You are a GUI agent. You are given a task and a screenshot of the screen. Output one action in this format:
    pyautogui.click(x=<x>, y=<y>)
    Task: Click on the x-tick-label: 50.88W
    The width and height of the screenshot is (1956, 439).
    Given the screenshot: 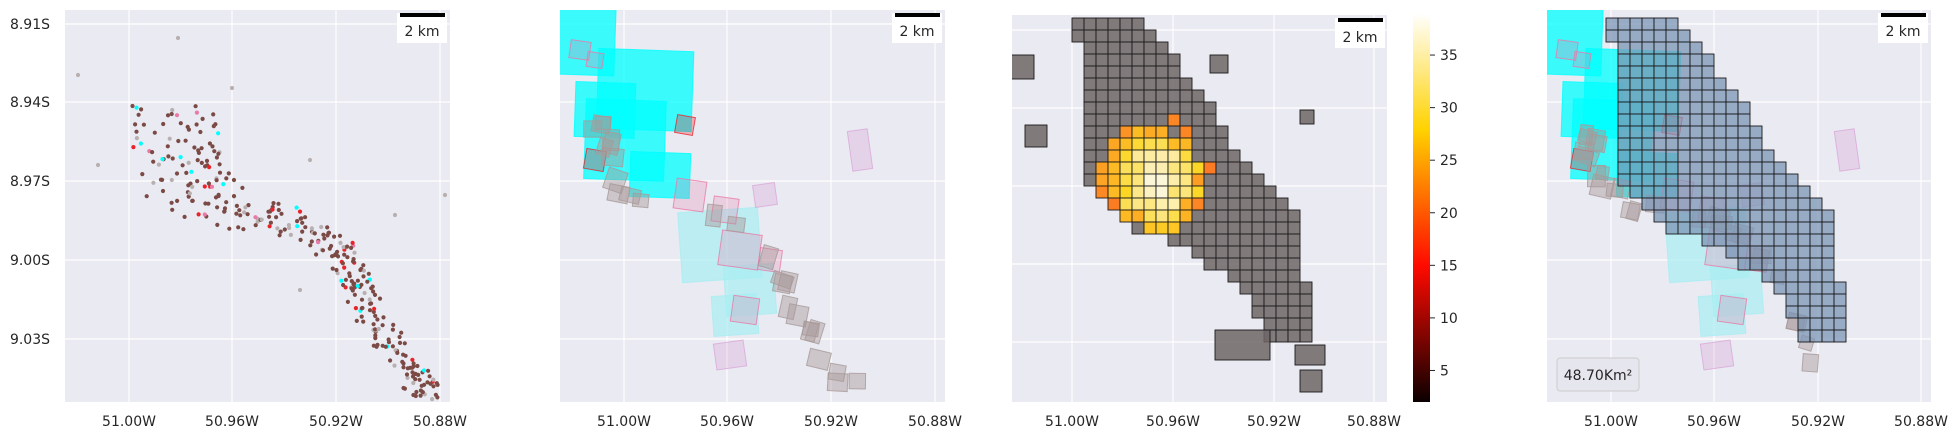 What is the action you would take?
    pyautogui.click(x=1374, y=422)
    